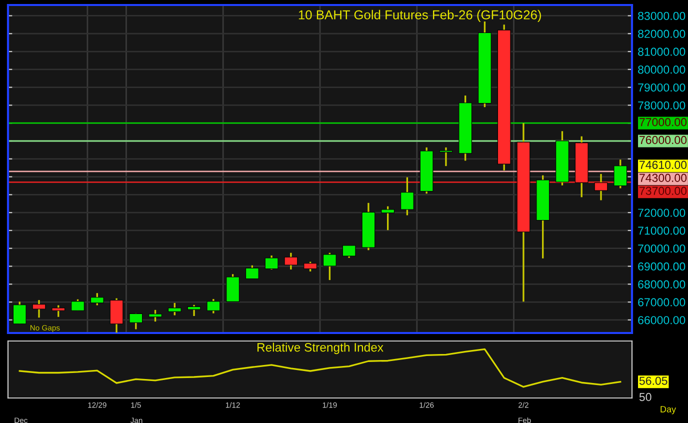 The height and width of the screenshot is (423, 688). What do you see at coordinates (419, 16) in the screenshot?
I see `chart-title: 10 BAHT Gold Futures Feb-26 (GF10G26)` at bounding box center [419, 16].